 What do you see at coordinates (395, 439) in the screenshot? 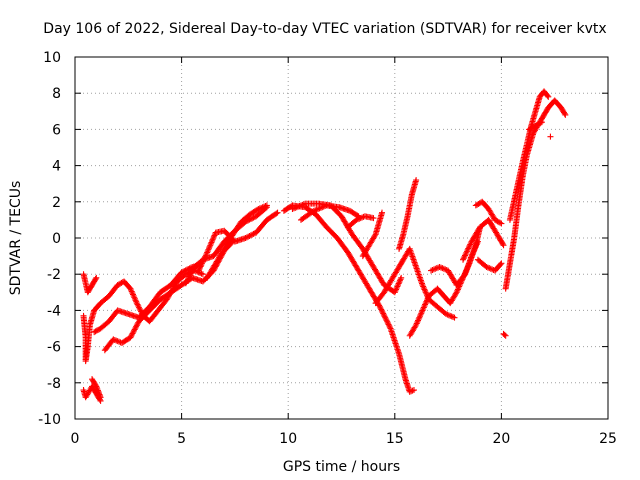
I see `x-tick-label: 15` at bounding box center [395, 439].